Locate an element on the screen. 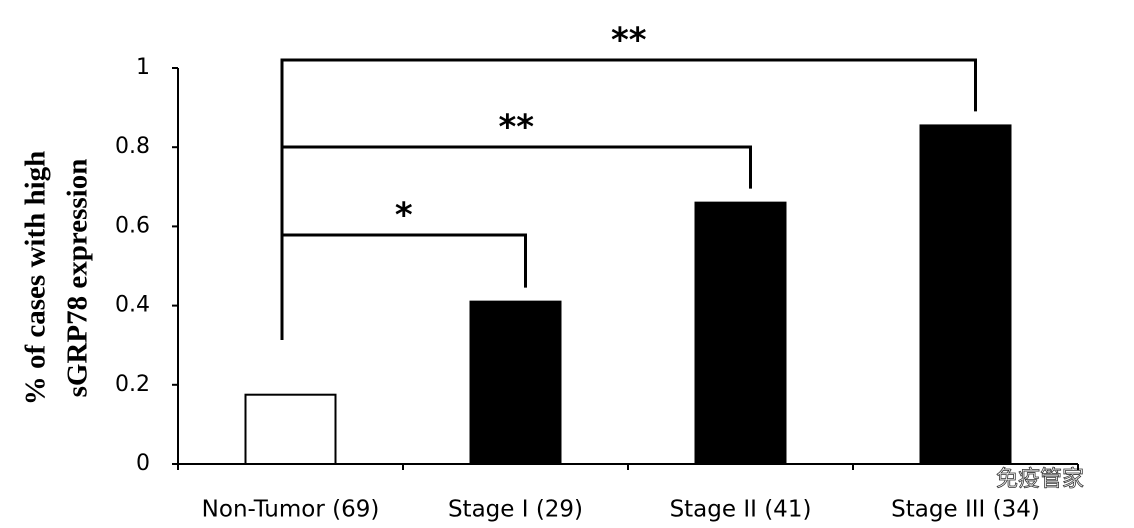 The height and width of the screenshot is (528, 1134). y-tick-label: 0.8 is located at coordinates (132, 146).